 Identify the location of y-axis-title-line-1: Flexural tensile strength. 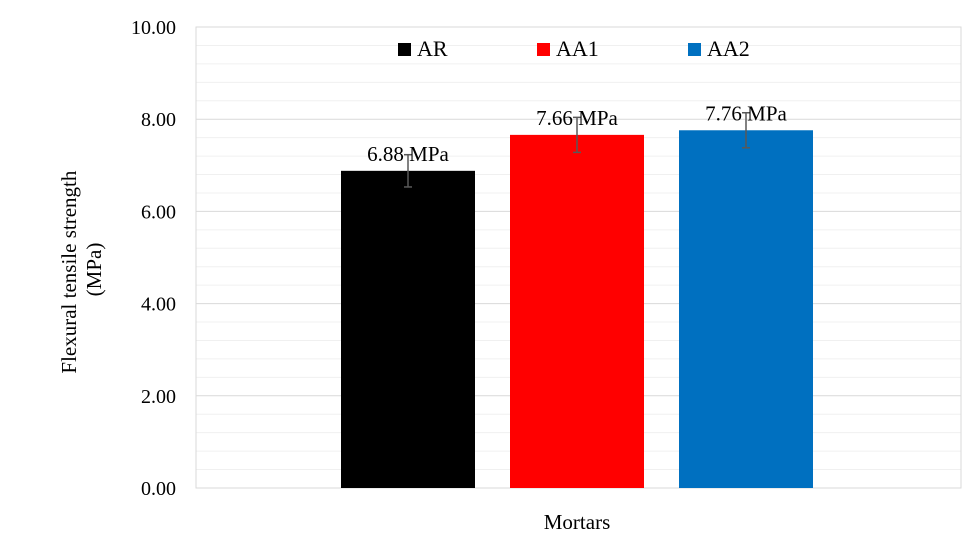
(69, 271).